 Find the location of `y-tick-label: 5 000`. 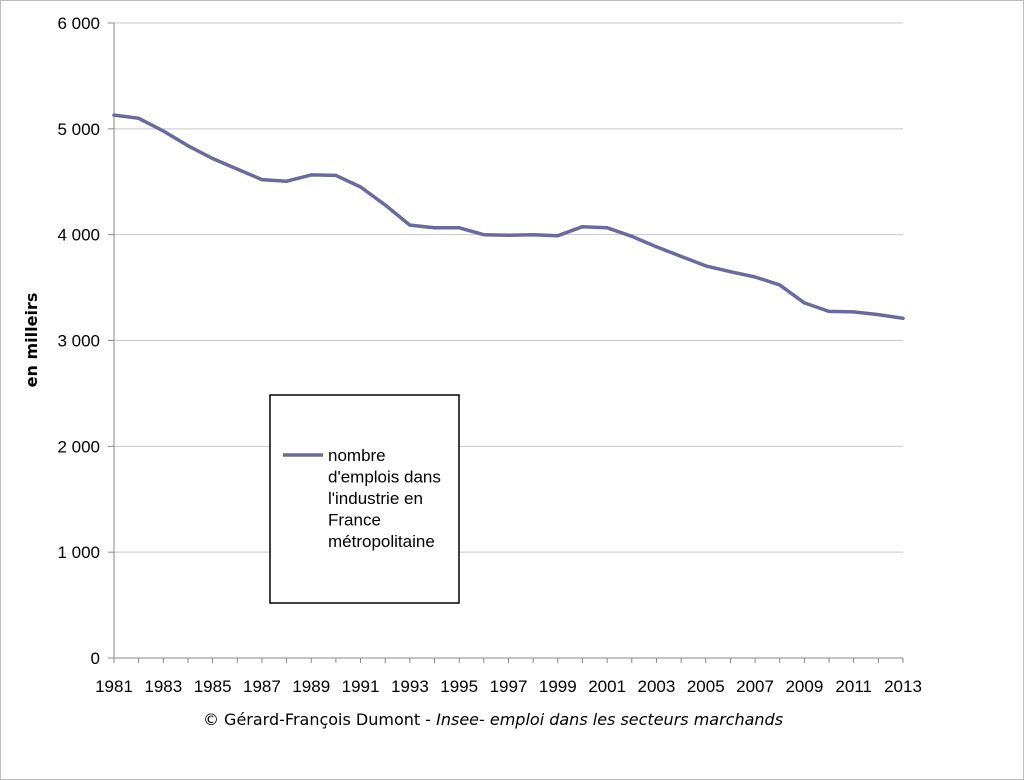

y-tick-label: 5 000 is located at coordinates (78, 129).